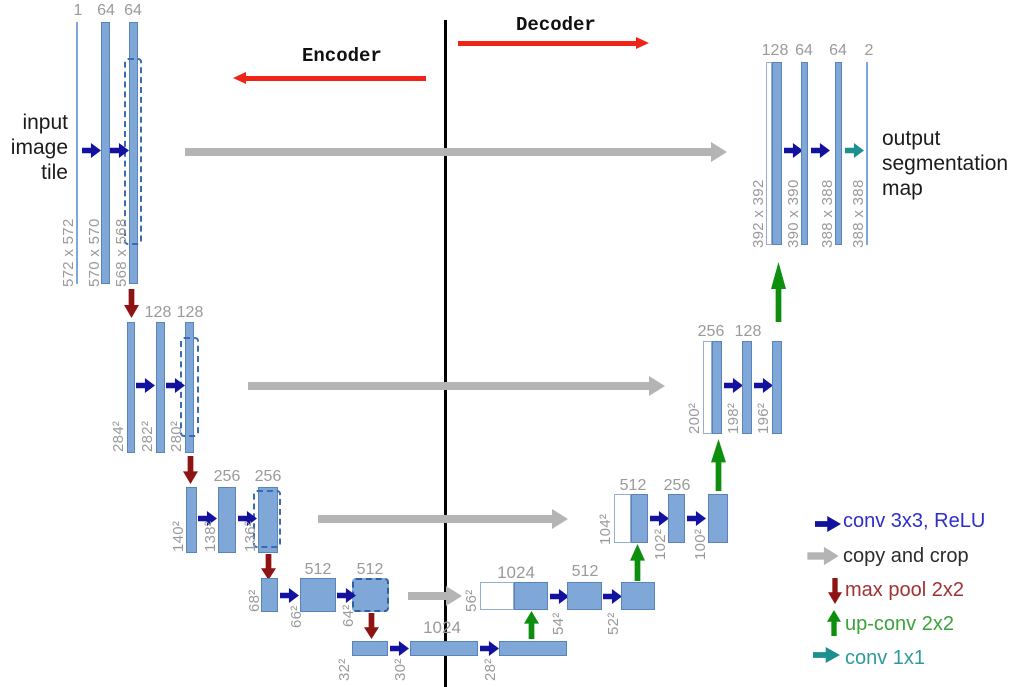  Describe the element at coordinates (329, 78) in the screenshot. I see `encoder-direction-arrow-icon` at that location.